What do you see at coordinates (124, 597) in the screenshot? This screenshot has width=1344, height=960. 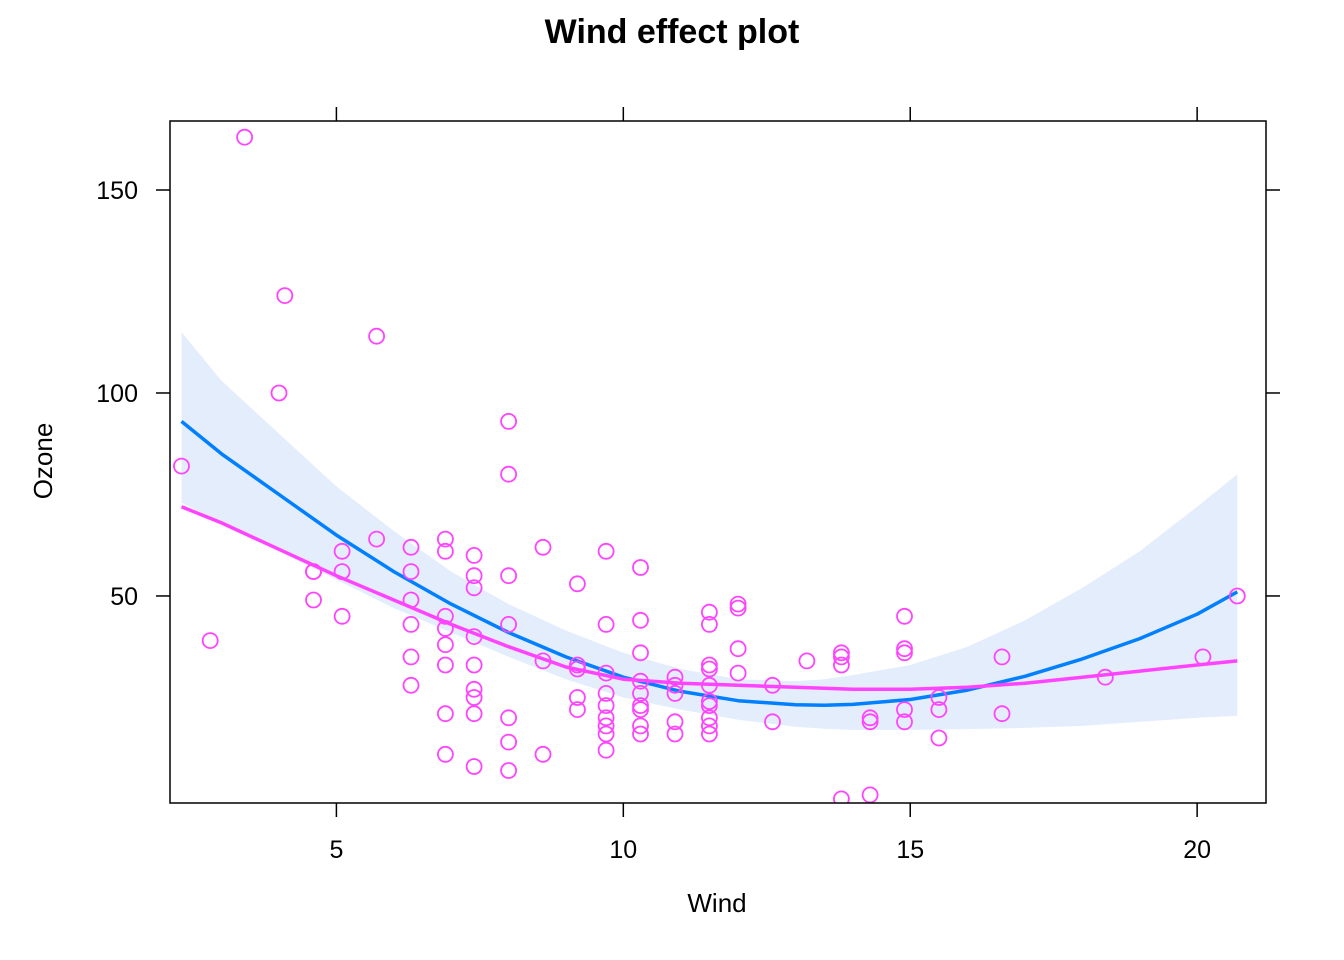 I see `y-tick-label: 50` at bounding box center [124, 597].